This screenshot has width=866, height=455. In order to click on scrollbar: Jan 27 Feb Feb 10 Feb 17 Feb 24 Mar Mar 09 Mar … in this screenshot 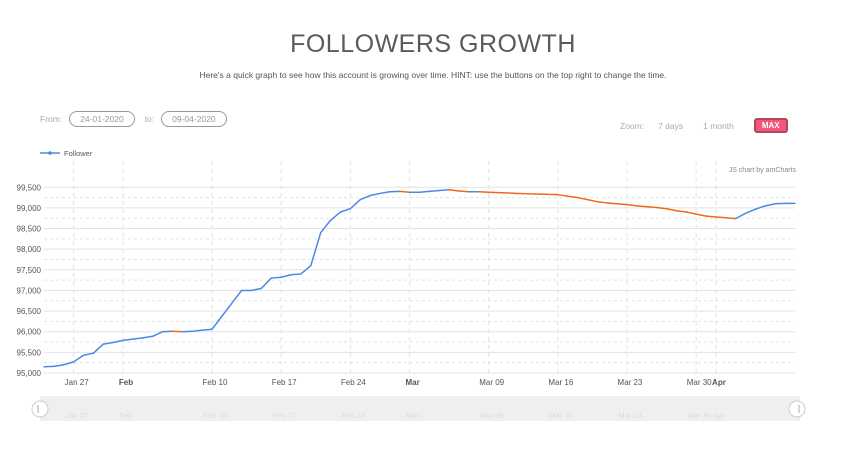, I will do `click(418, 408)`.